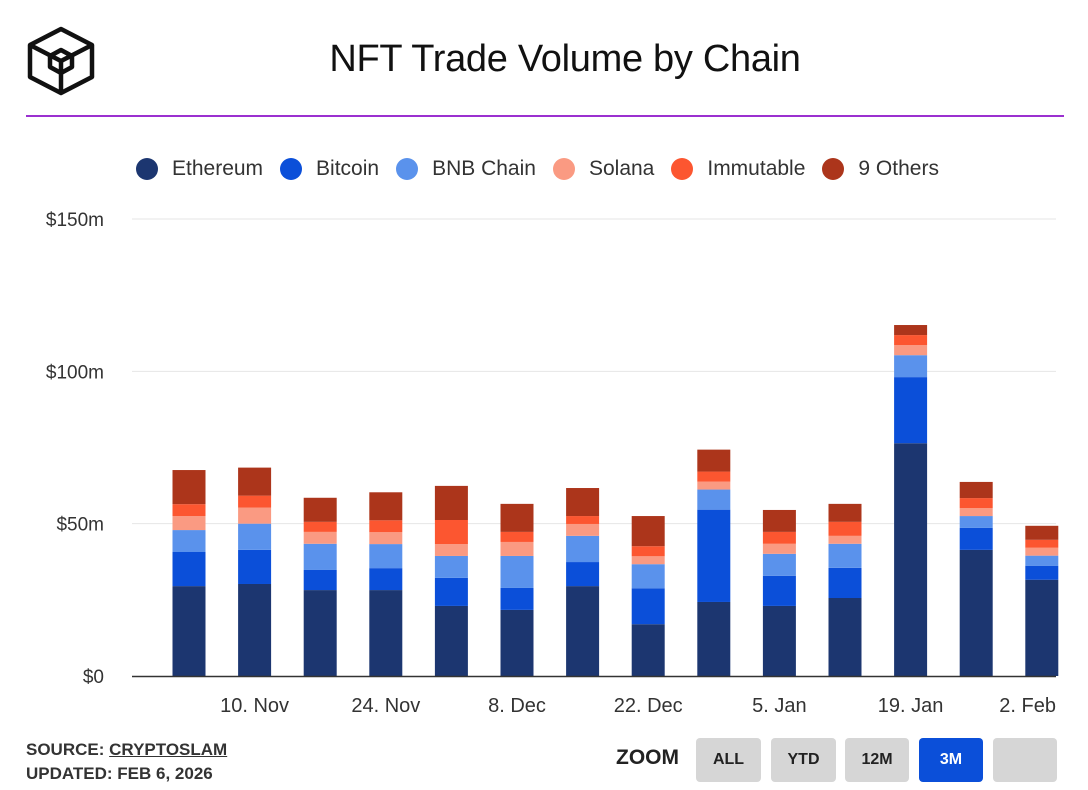  I want to click on zoom-all-button: ALL, so click(728, 760).